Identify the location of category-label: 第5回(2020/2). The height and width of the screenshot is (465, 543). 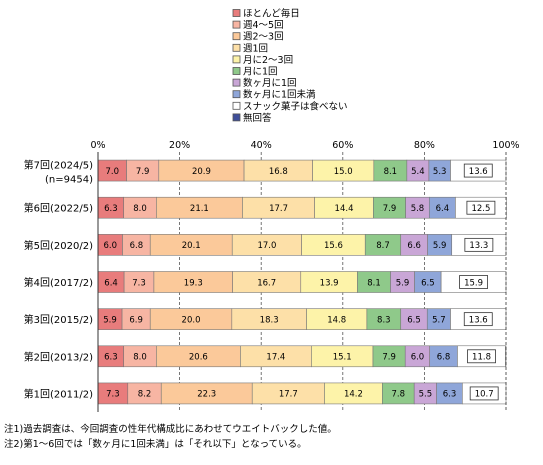
(58, 245).